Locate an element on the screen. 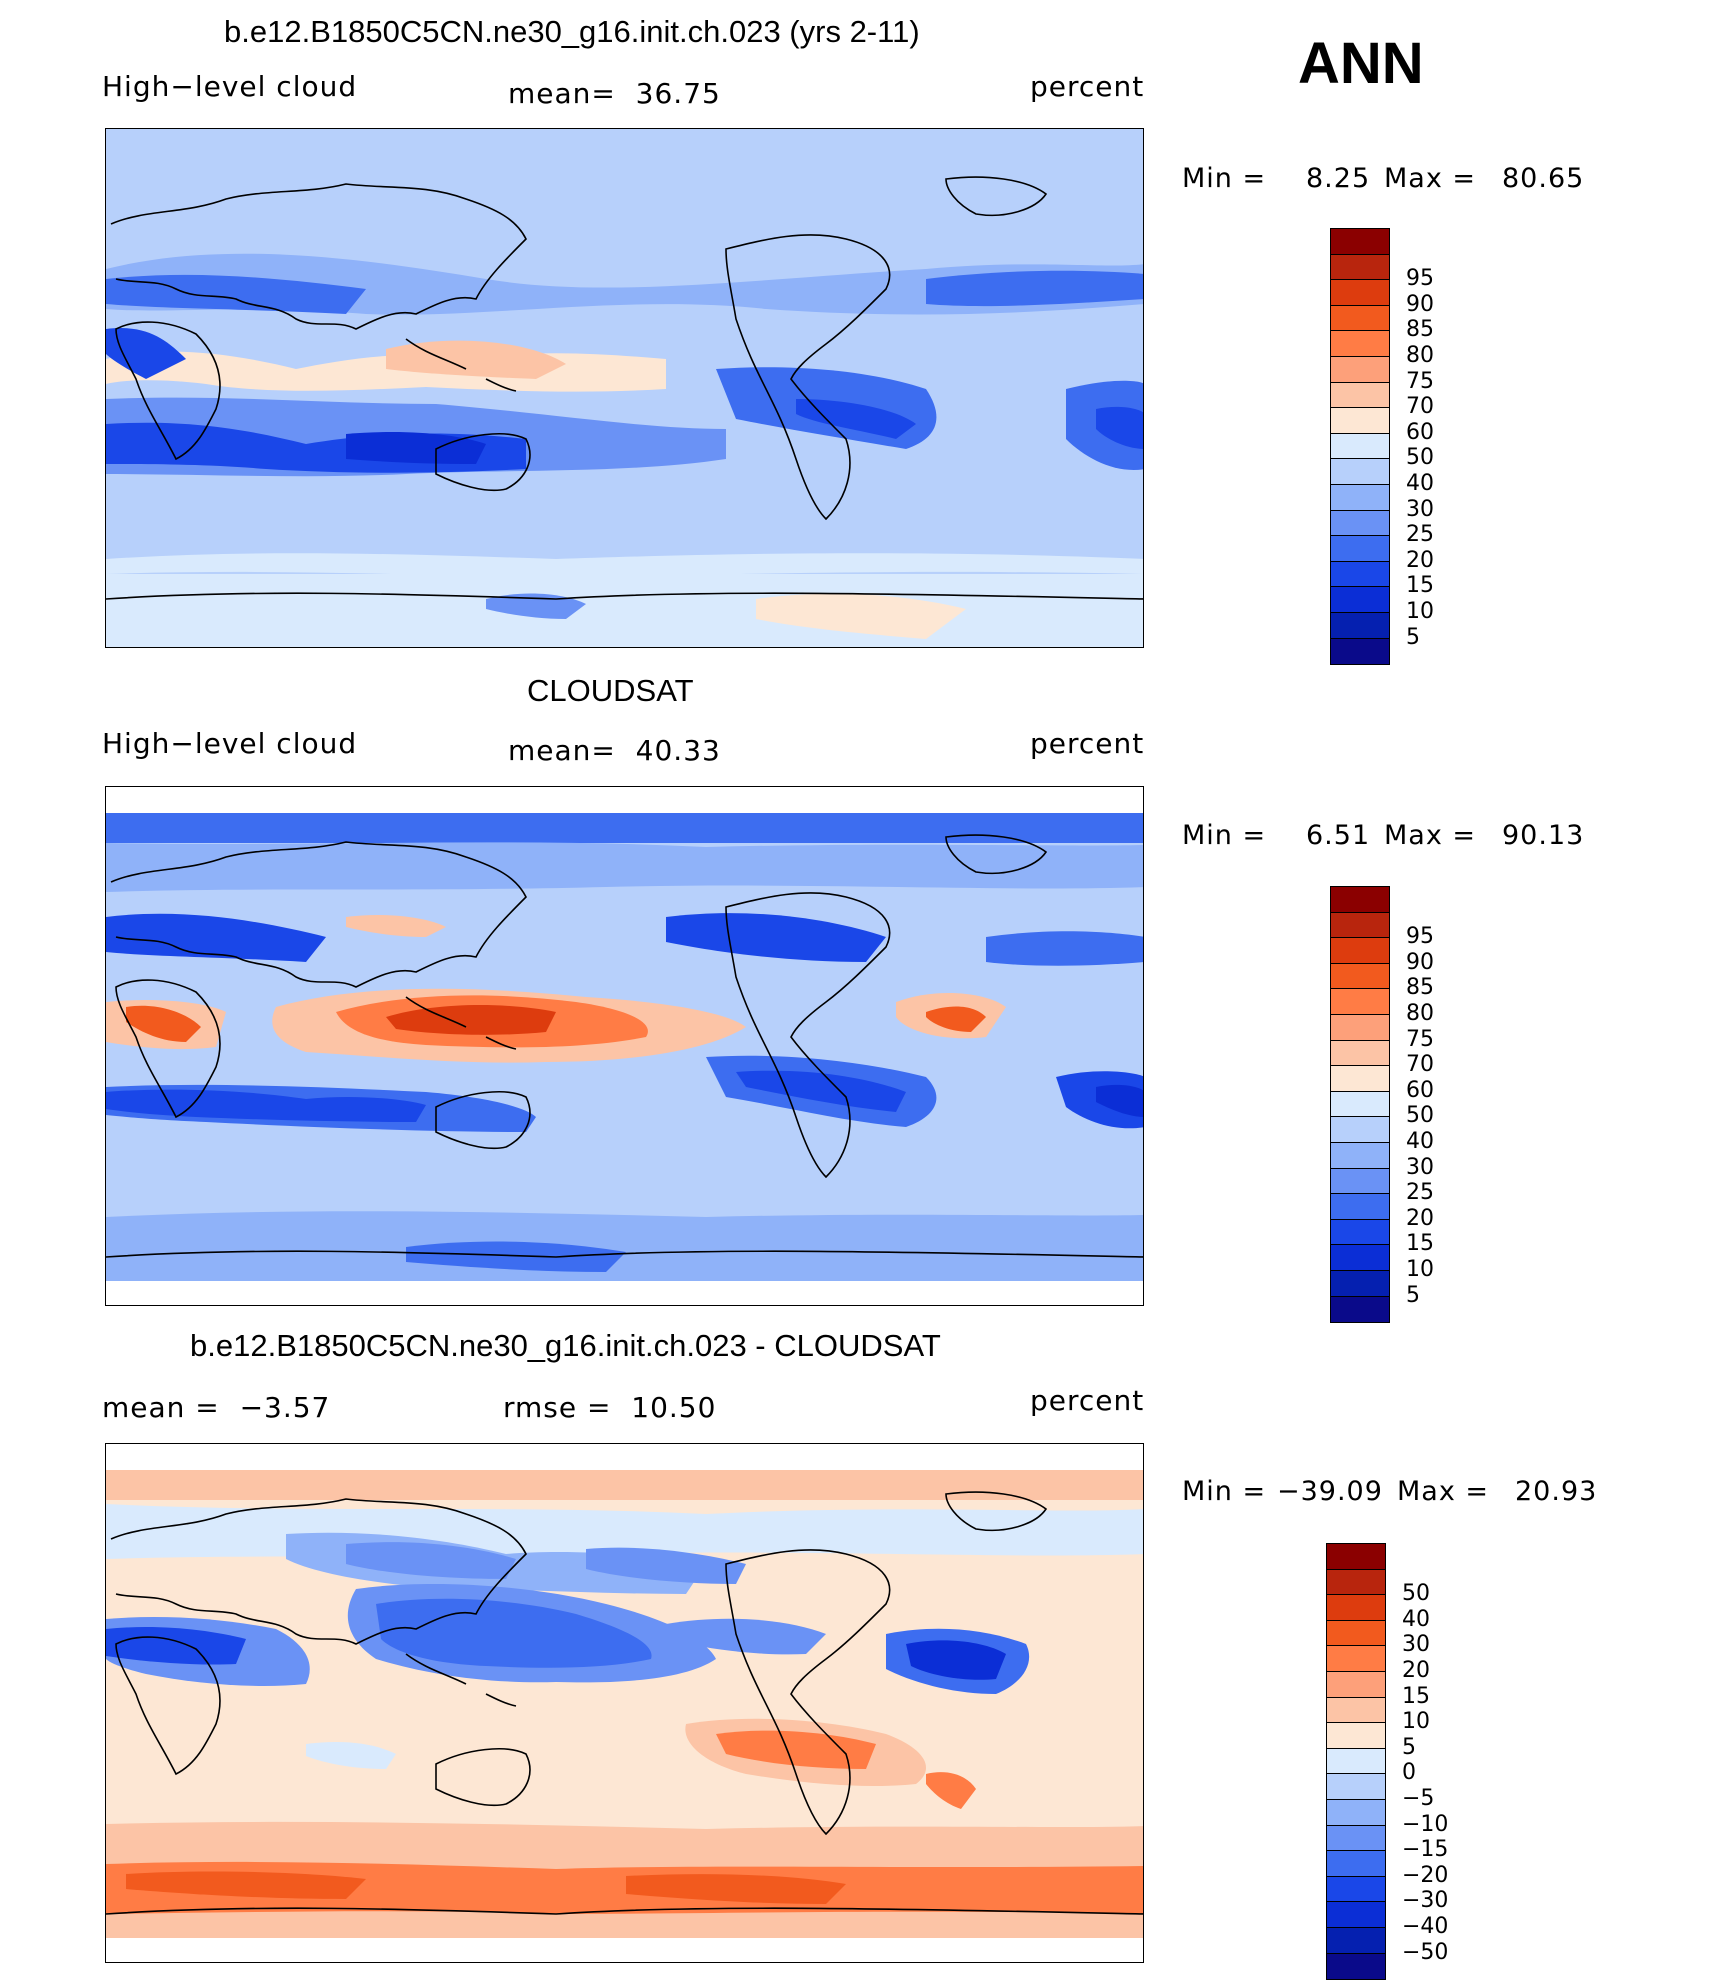 The image size is (1710, 1981). panel2-max-label: Max = is located at coordinates (1430, 835).